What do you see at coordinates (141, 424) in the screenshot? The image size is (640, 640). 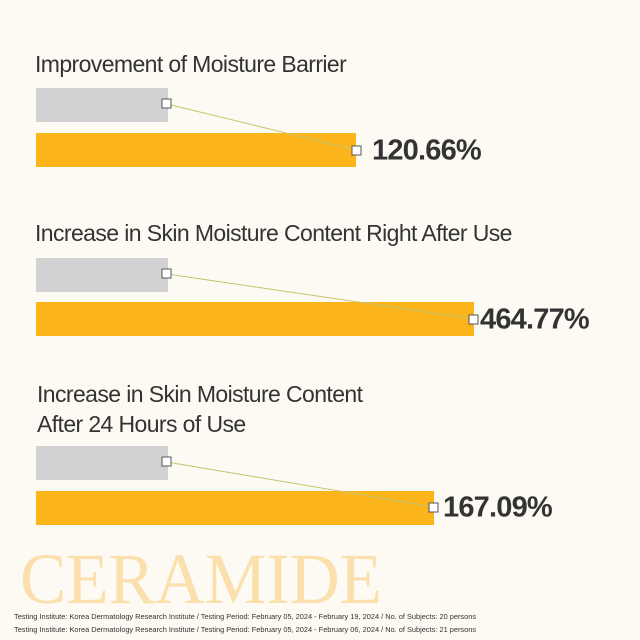 I see `panel-title: After 24 Hours of Use` at bounding box center [141, 424].